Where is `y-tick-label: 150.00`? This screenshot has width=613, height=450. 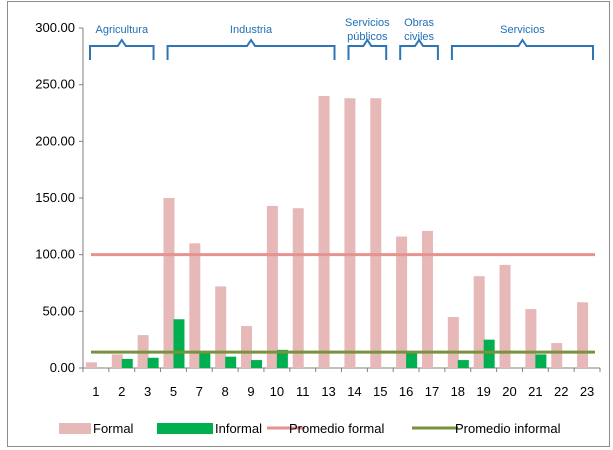 y-tick-label: 150.00 is located at coordinates (55, 197).